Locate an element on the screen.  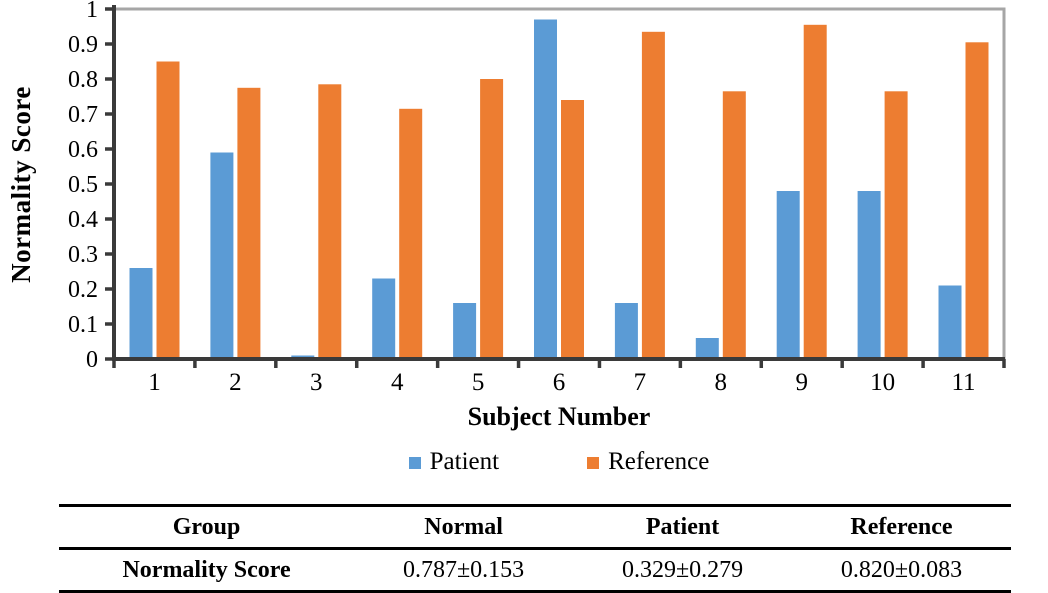
patient-swatch-icon is located at coordinates (414, 463).